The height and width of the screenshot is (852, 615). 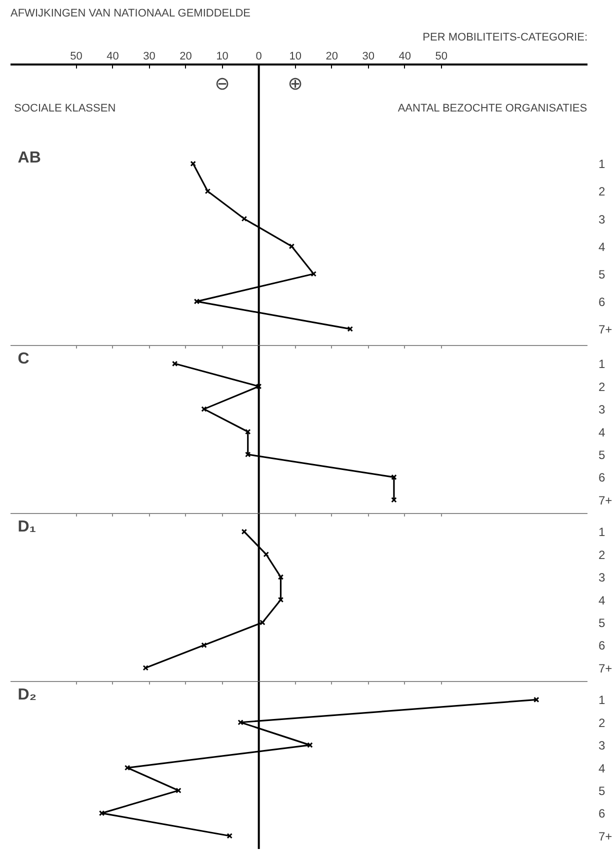 I want to click on chart-title: AB, so click(x=29, y=158).